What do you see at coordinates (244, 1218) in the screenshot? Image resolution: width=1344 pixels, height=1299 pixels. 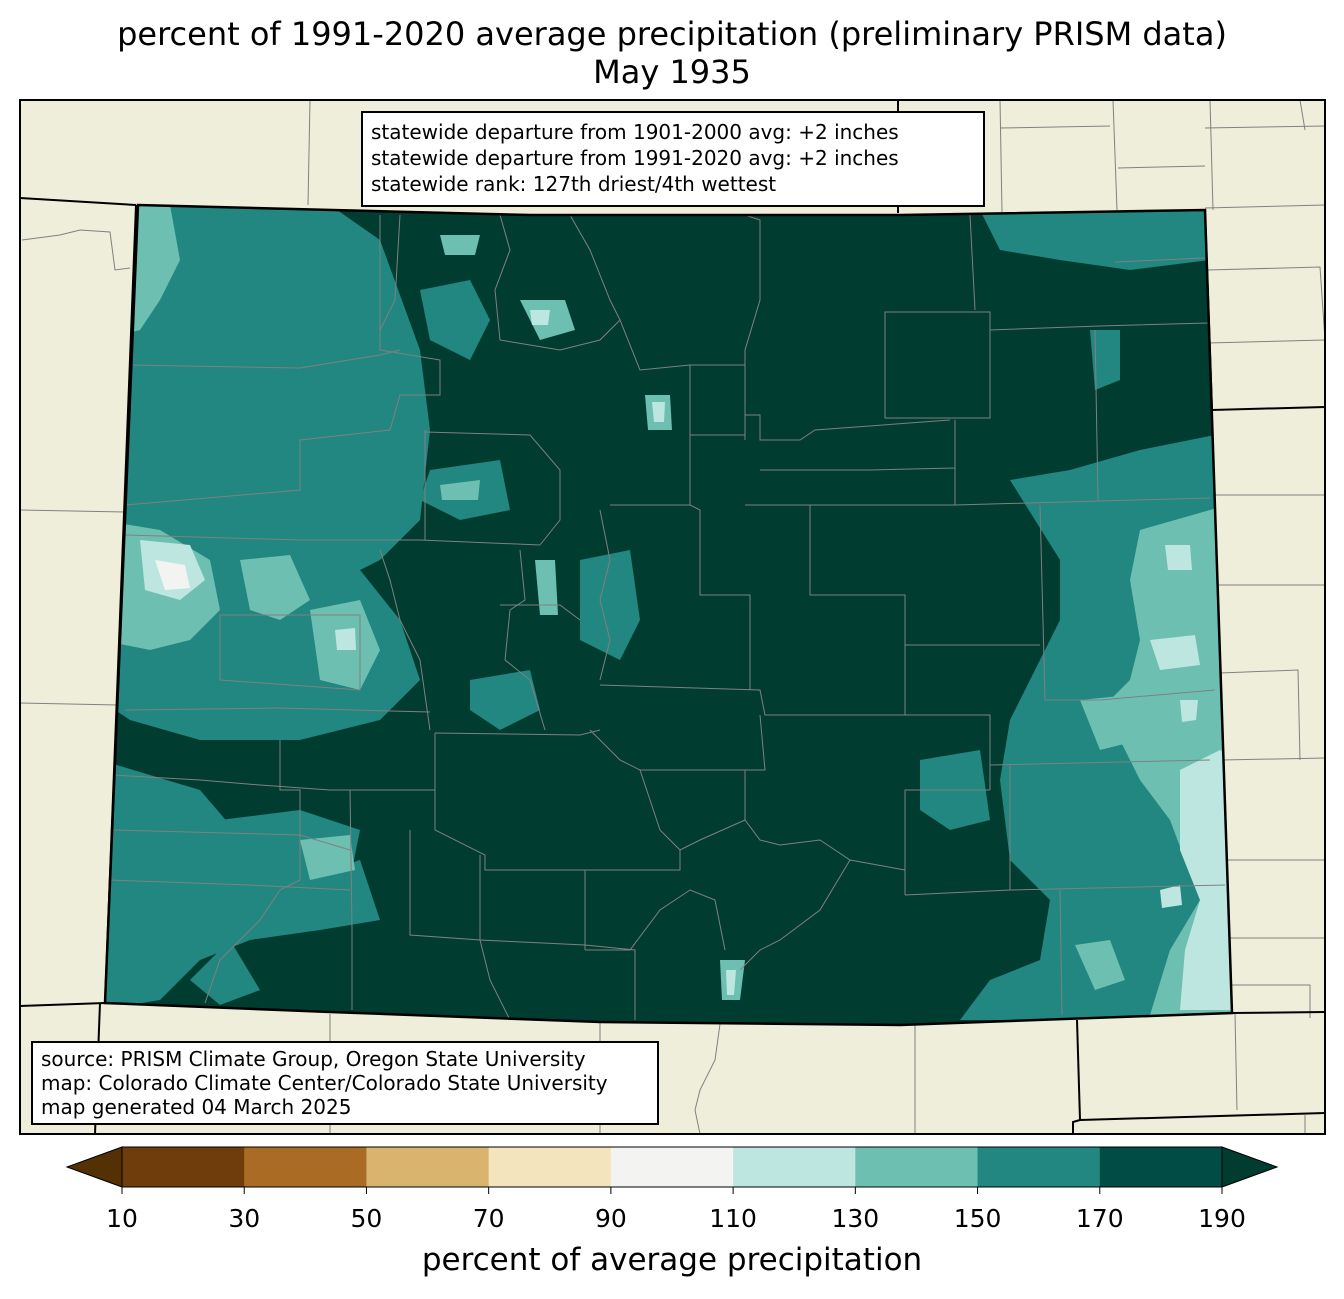 I see `colorbar-tick-label-30: 30` at bounding box center [244, 1218].